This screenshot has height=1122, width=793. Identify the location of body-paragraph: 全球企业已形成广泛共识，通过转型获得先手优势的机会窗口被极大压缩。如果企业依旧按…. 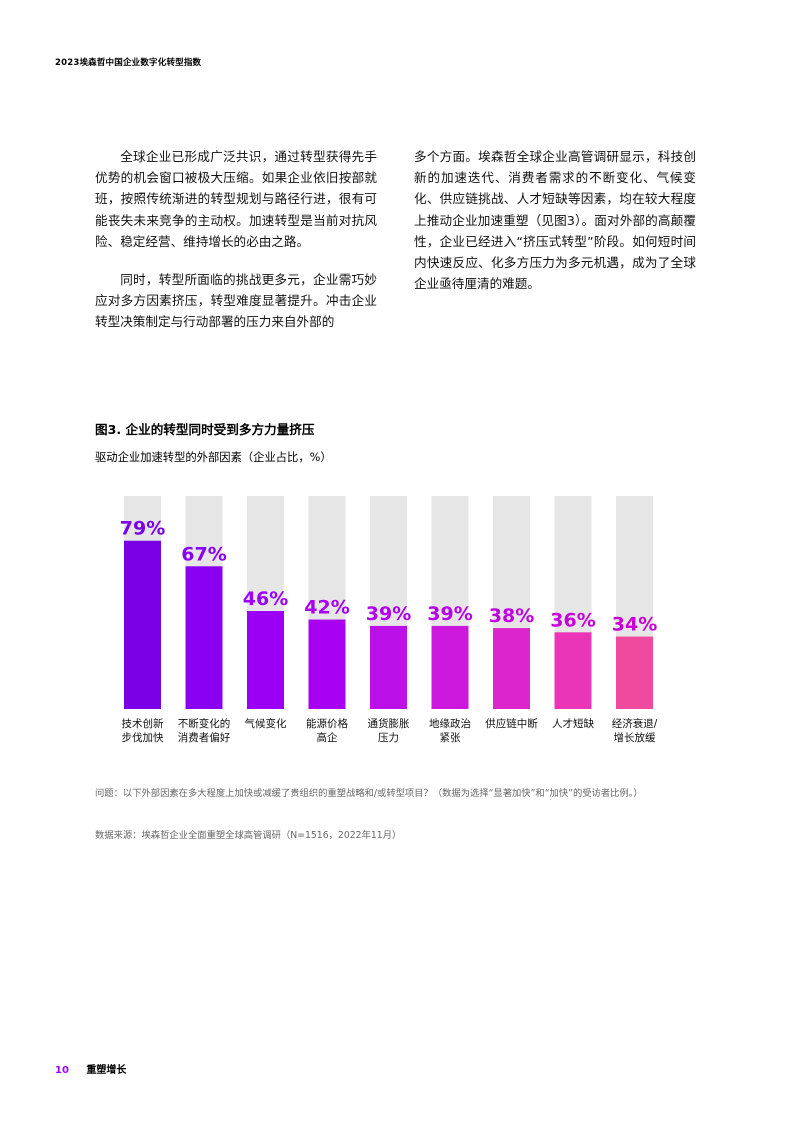
(236, 199).